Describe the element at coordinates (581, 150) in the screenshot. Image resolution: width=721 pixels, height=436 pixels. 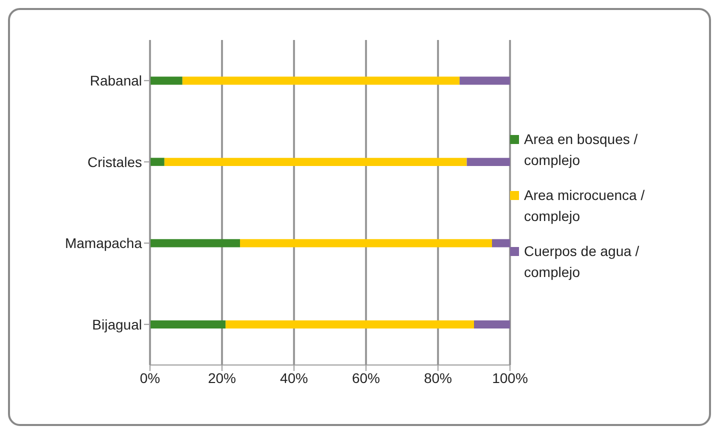
I see `legend-label: Area en bosques / complejo` at that location.